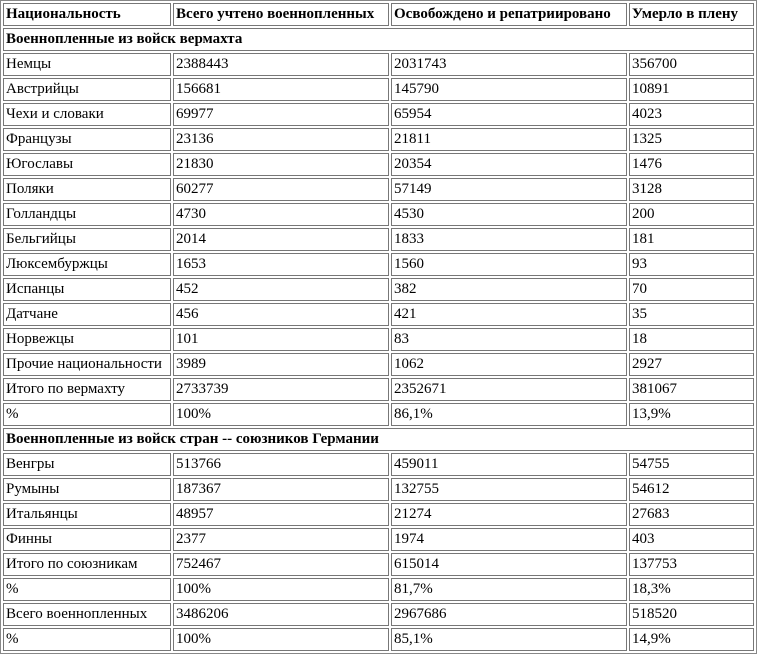 Image resolution: width=759 pixels, height=655 pixels. I want to click on table-cell: 145790, so click(509, 89).